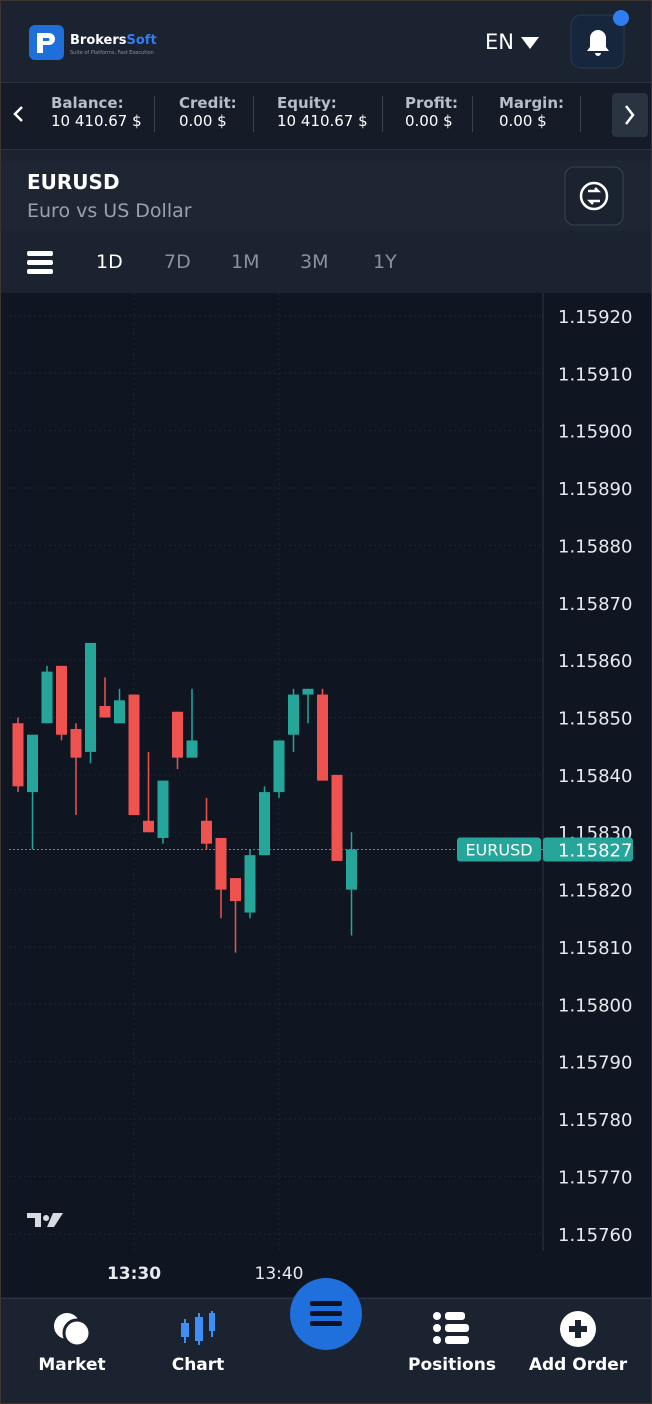 This screenshot has width=652, height=1404. What do you see at coordinates (595, 432) in the screenshot?
I see `y-tick-label: 1.15900` at bounding box center [595, 432].